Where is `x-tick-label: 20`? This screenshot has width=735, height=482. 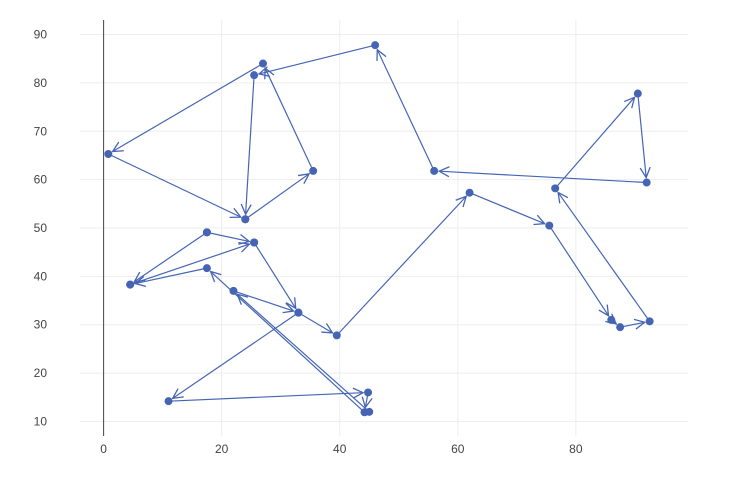 x-tick-label: 20 is located at coordinates (222, 449).